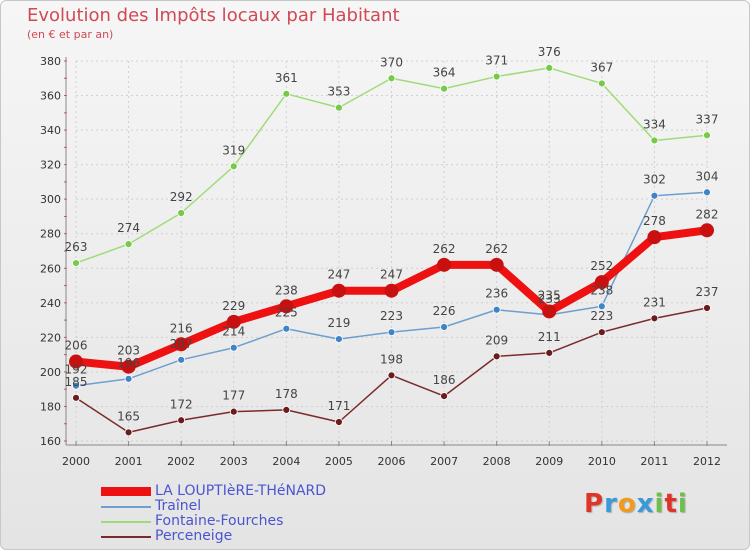 The height and width of the screenshot is (550, 750). What do you see at coordinates (70, 34) in the screenshot?
I see `chart-subtitle: (en € et par an)` at bounding box center [70, 34].